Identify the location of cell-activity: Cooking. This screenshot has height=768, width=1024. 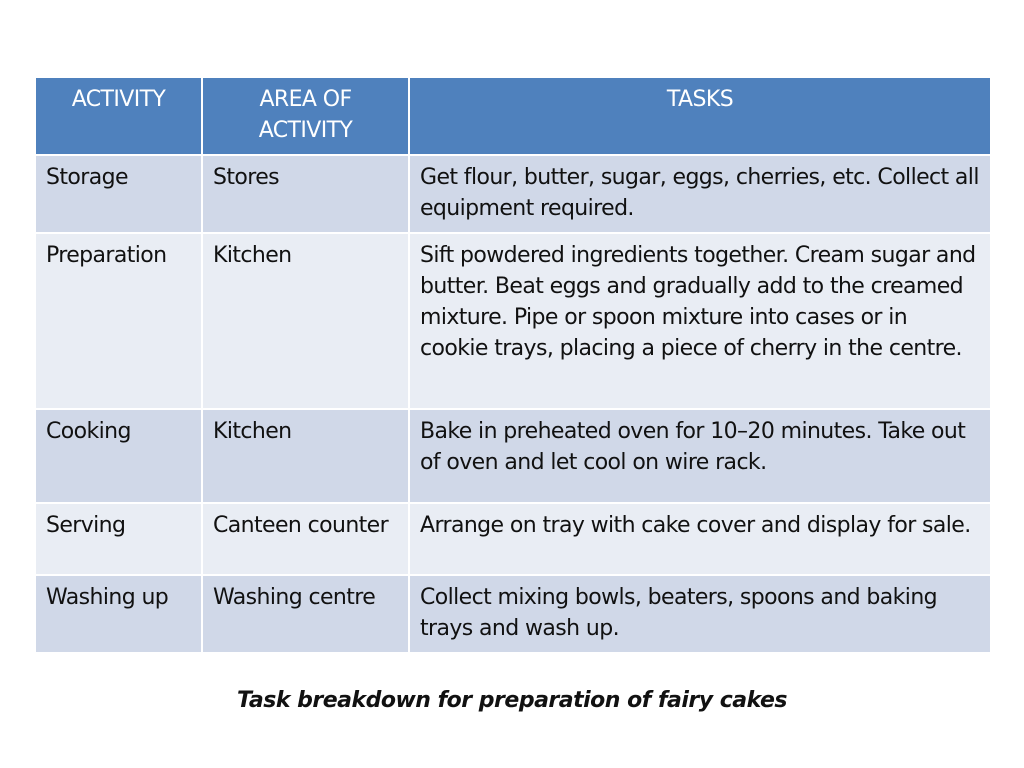
(118, 456).